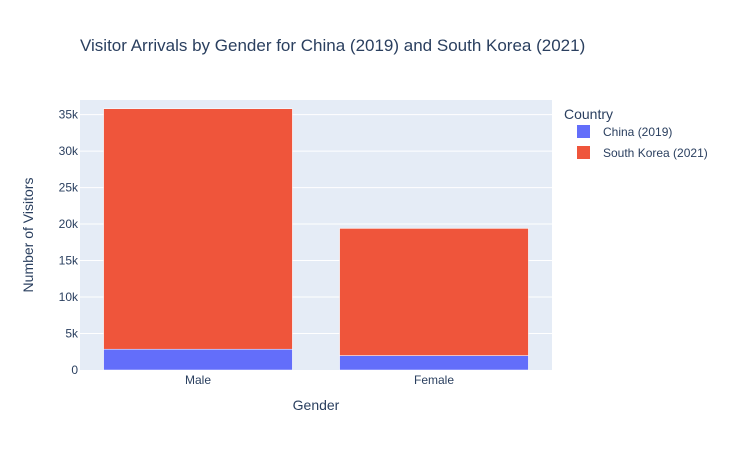 The height and width of the screenshot is (450, 739). What do you see at coordinates (588, 114) in the screenshot?
I see `legend-title: Country` at bounding box center [588, 114].